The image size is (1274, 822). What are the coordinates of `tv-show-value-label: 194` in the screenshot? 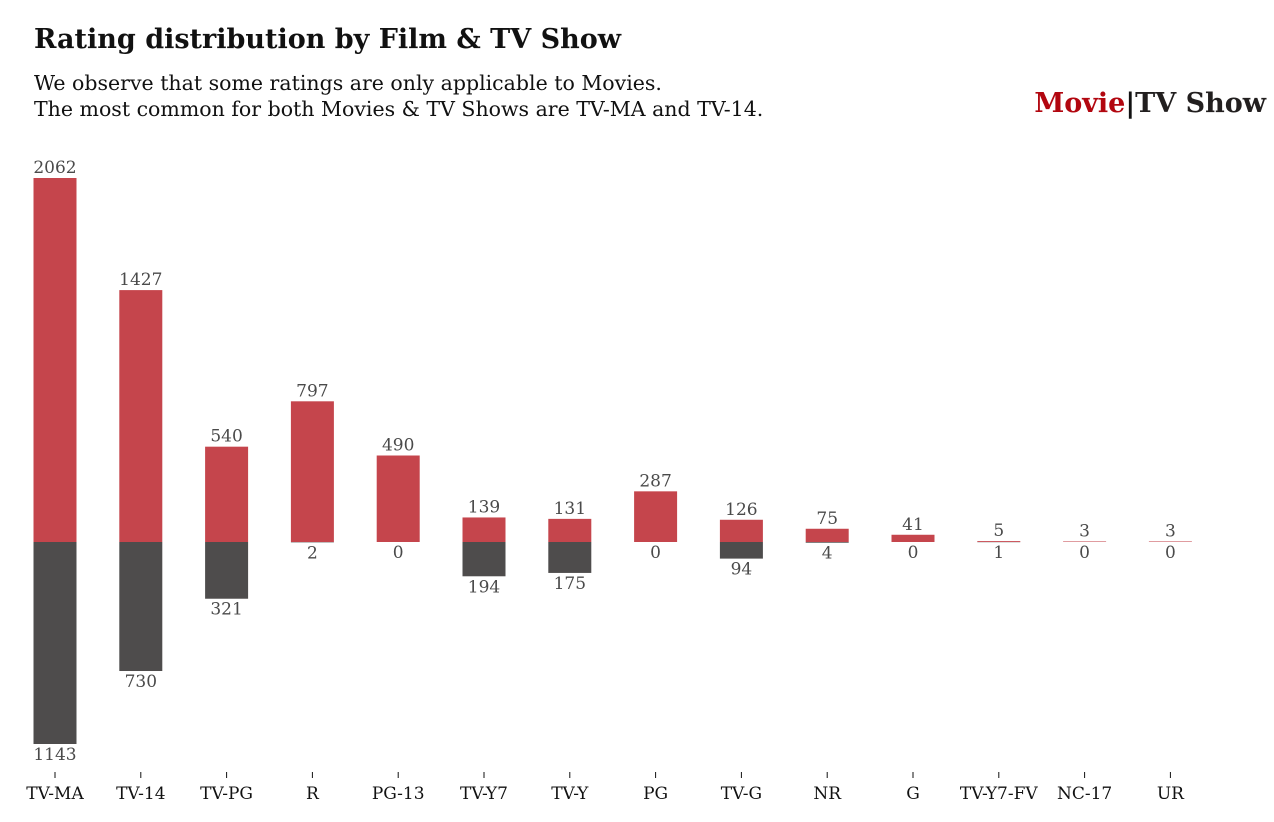 It's located at (484, 587).